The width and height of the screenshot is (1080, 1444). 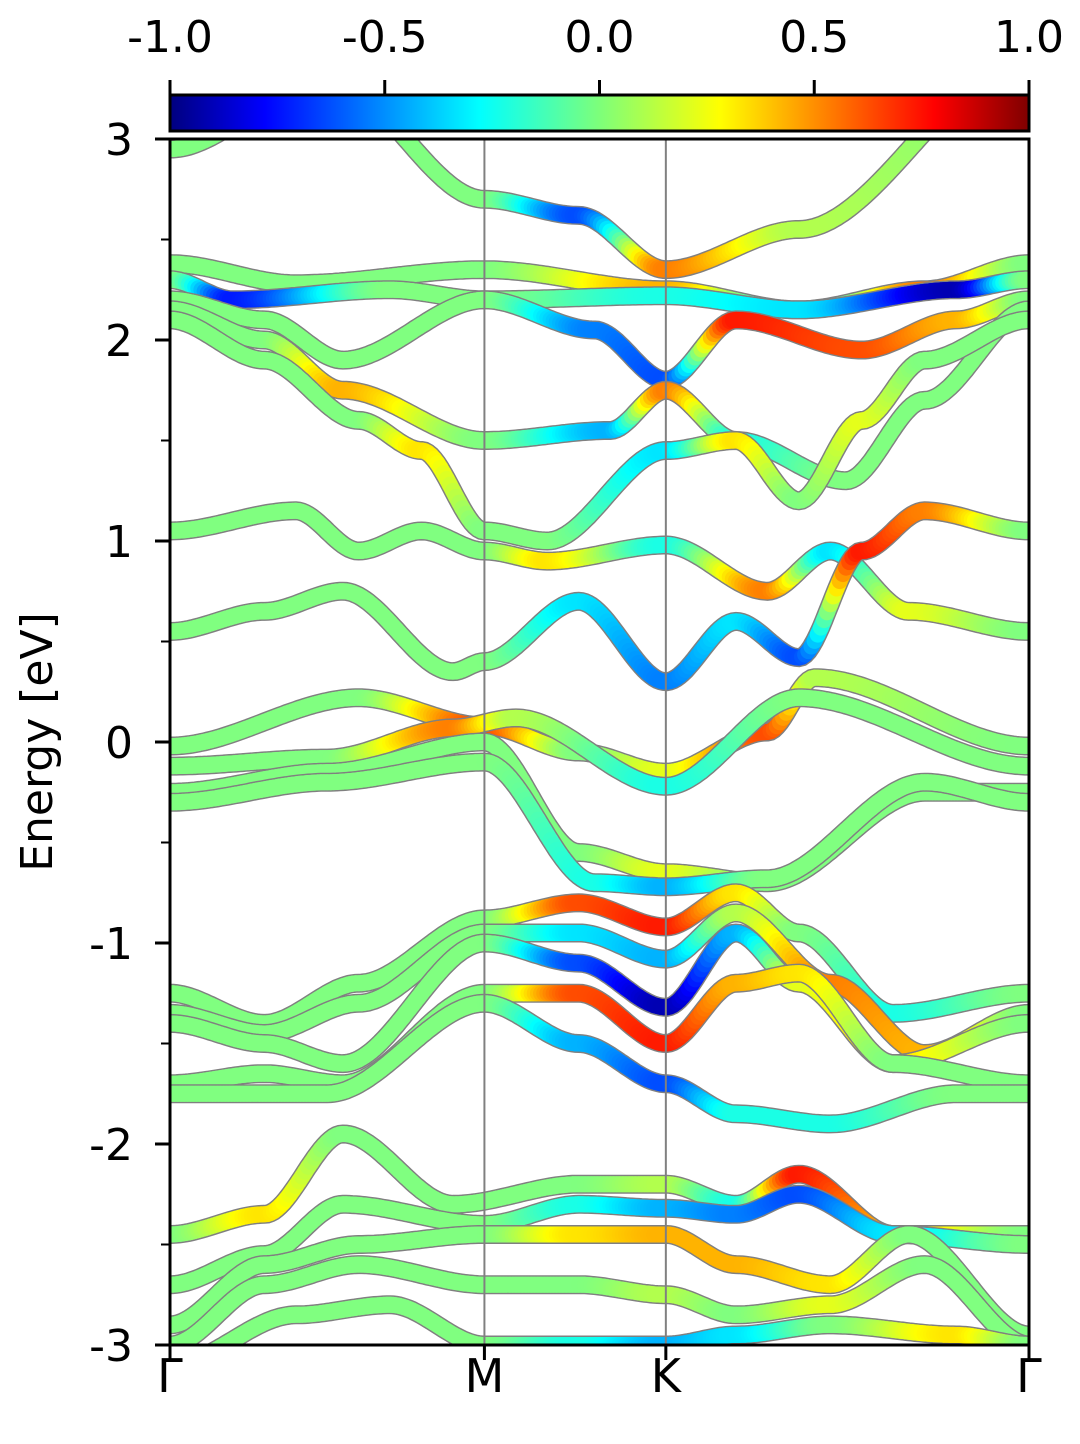 I want to click on colorbar-tick-label: 1.0, so click(x=1029, y=37).